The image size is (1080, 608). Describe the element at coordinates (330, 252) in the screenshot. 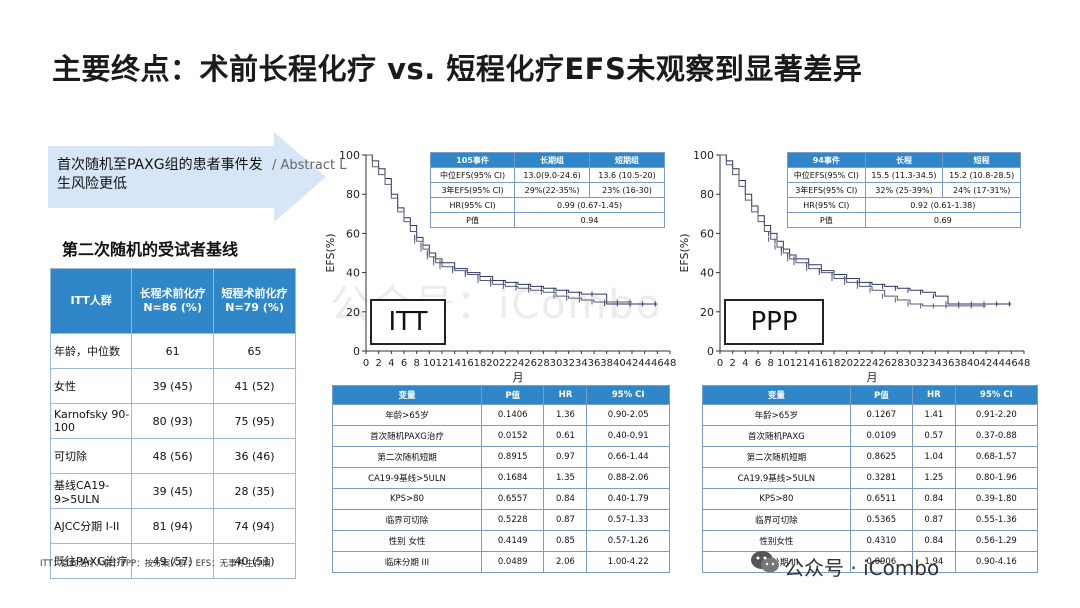

I see `y-axis-label: EFS(%)` at that location.